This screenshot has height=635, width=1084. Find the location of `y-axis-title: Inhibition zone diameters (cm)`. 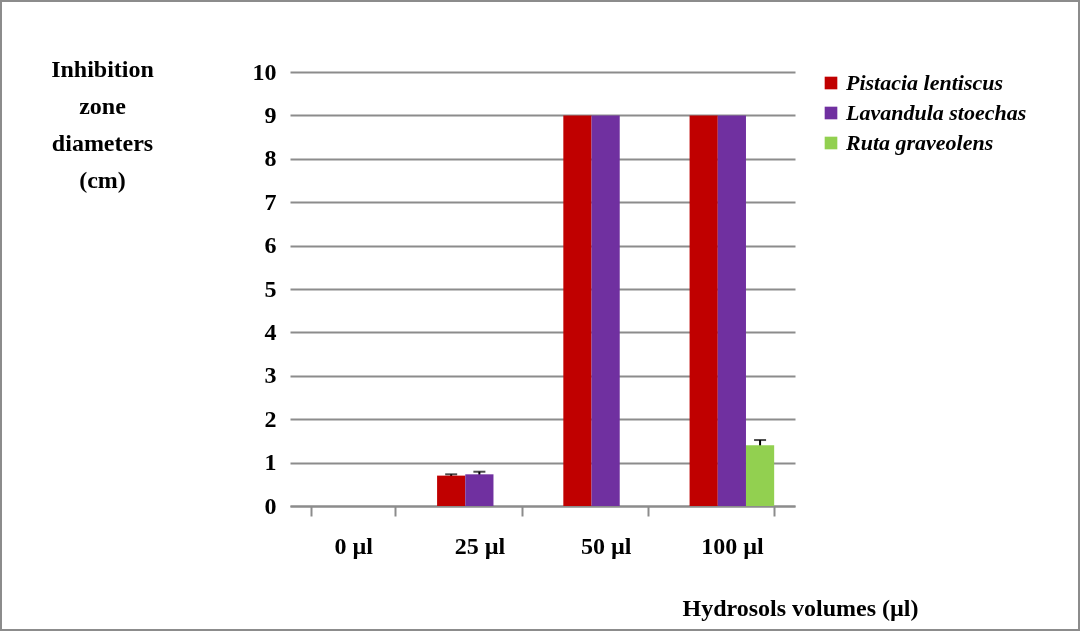

y-axis-title: Inhibition zone diameters (cm) is located at coordinates (102, 124).